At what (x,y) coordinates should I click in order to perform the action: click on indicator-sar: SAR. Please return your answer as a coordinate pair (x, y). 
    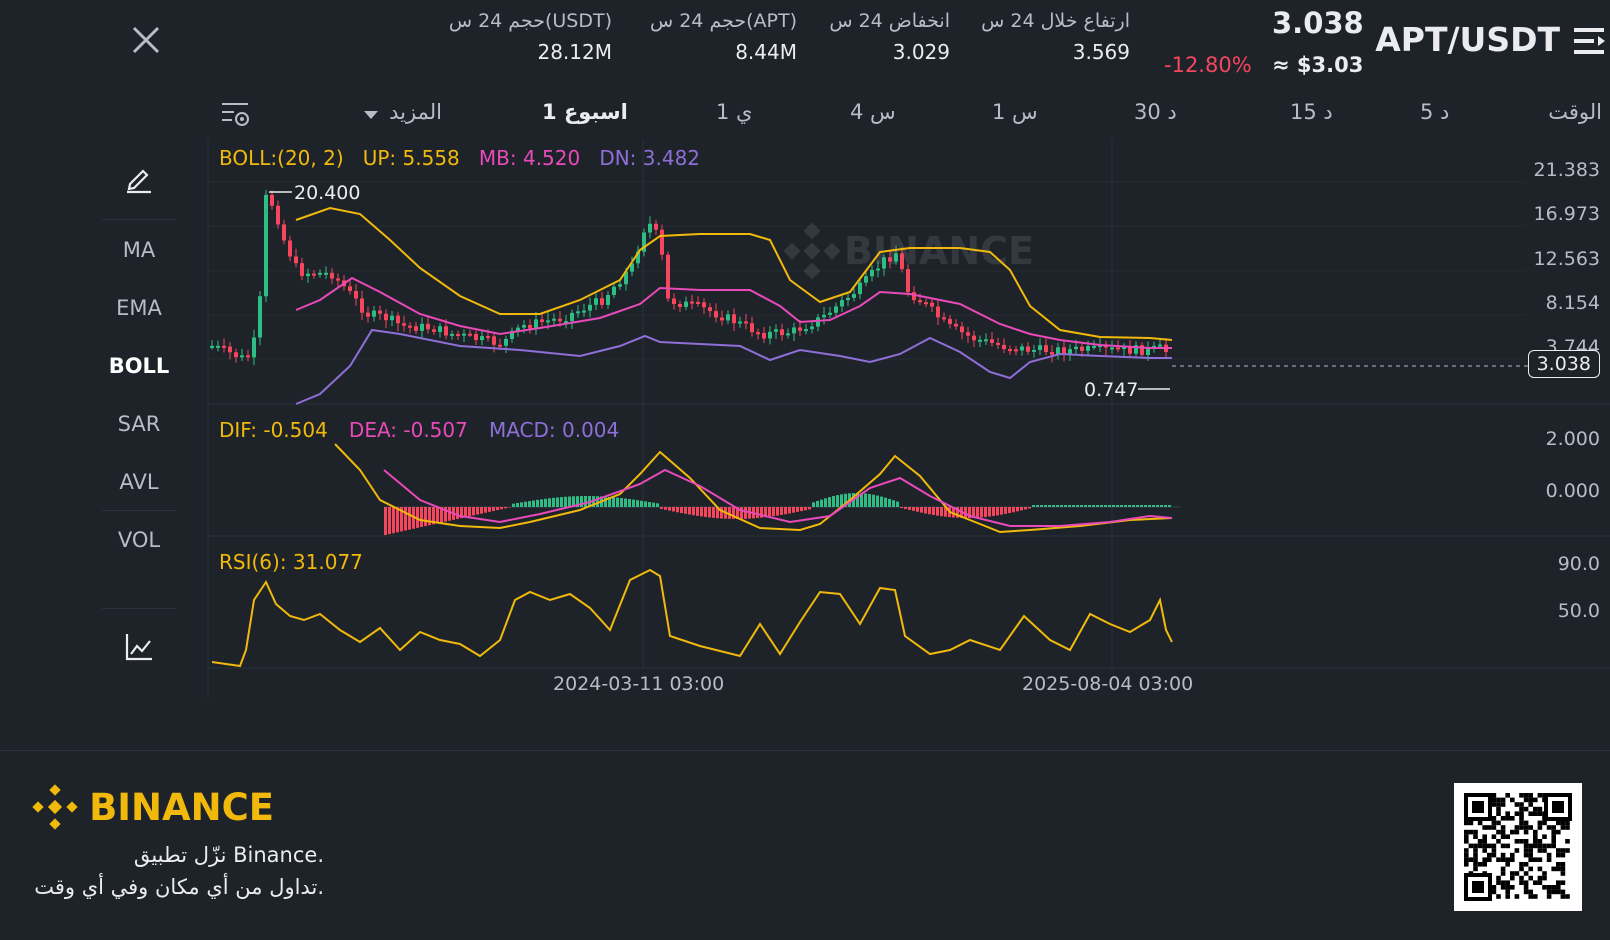
    Looking at the image, I should click on (139, 424).